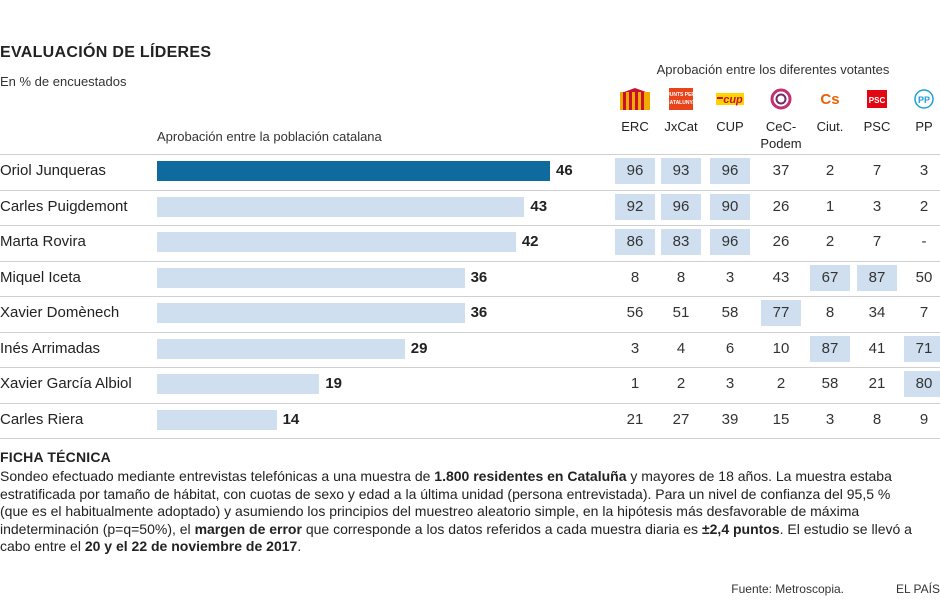 This screenshot has height=607, width=940. What do you see at coordinates (781, 170) in the screenshot?
I see `voter-approval-cell: 37` at bounding box center [781, 170].